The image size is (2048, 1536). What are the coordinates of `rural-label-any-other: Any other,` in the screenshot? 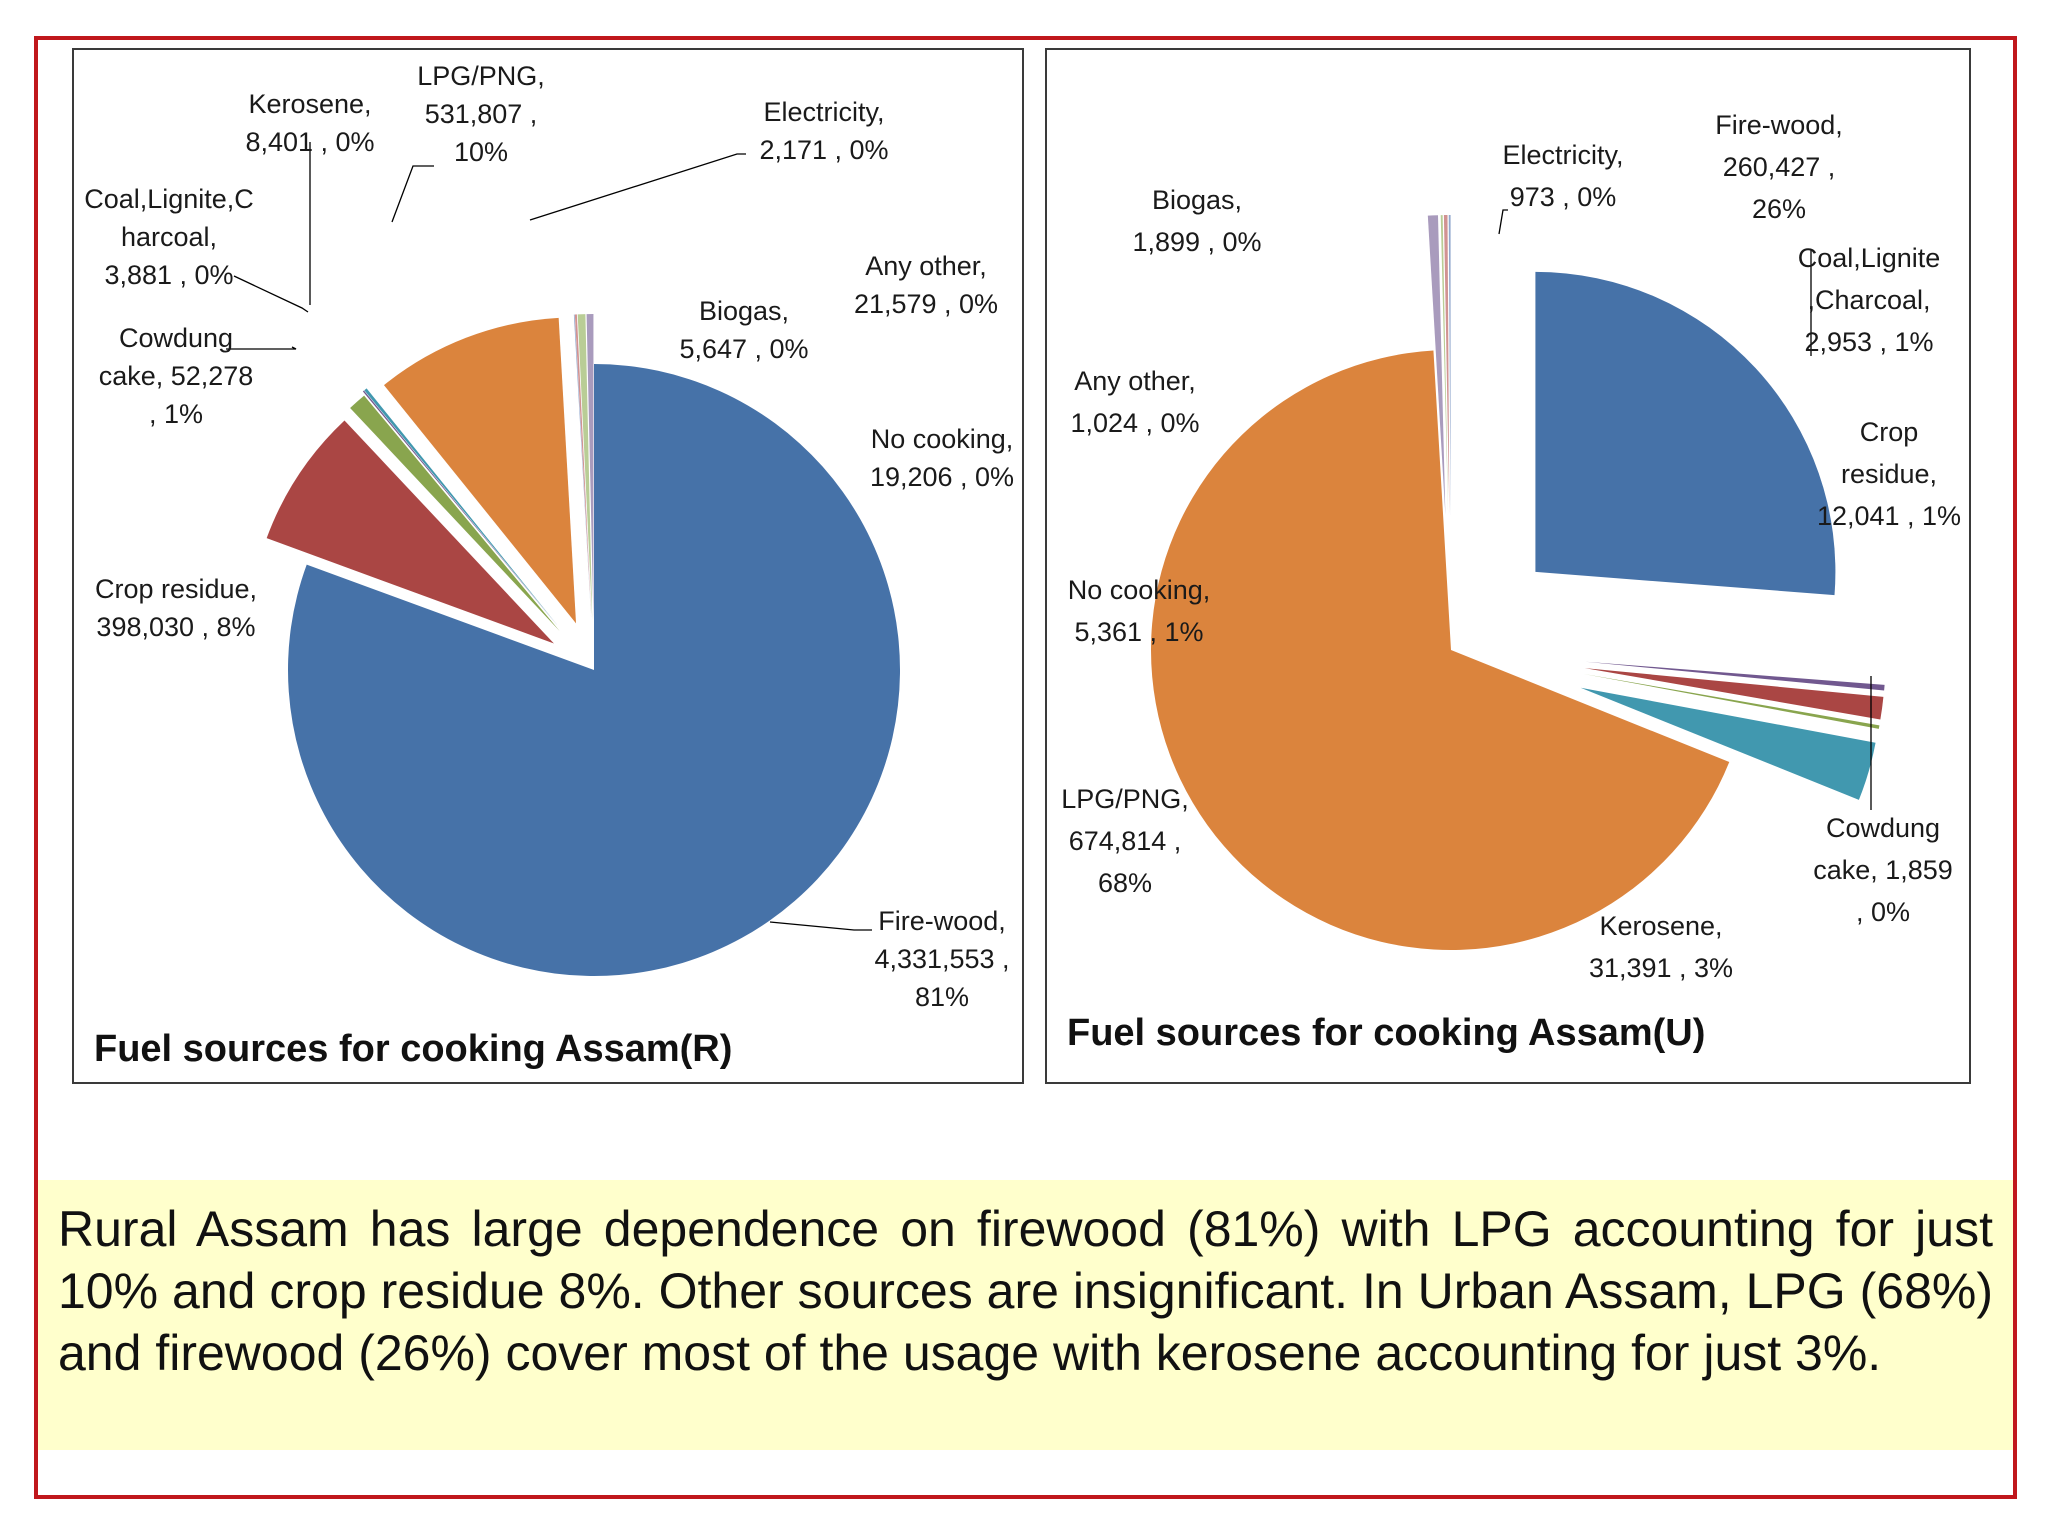 It's located at (926, 266).